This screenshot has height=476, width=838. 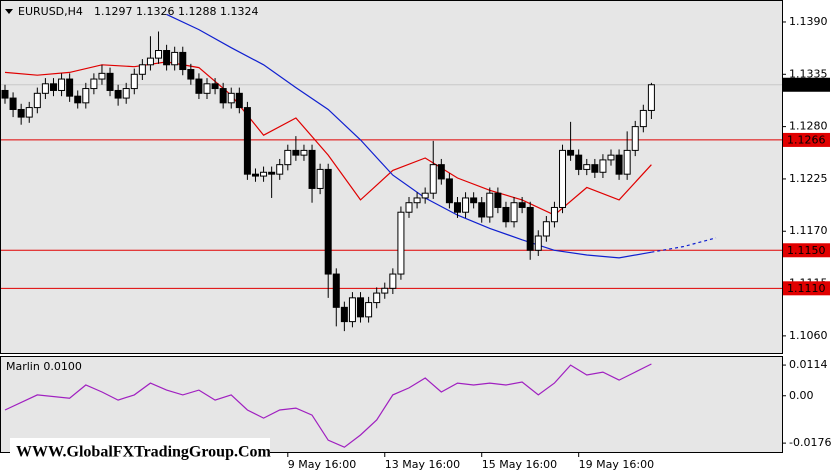 What do you see at coordinates (155, 11) in the screenshot?
I see `header-high: 1.1326` at bounding box center [155, 11].